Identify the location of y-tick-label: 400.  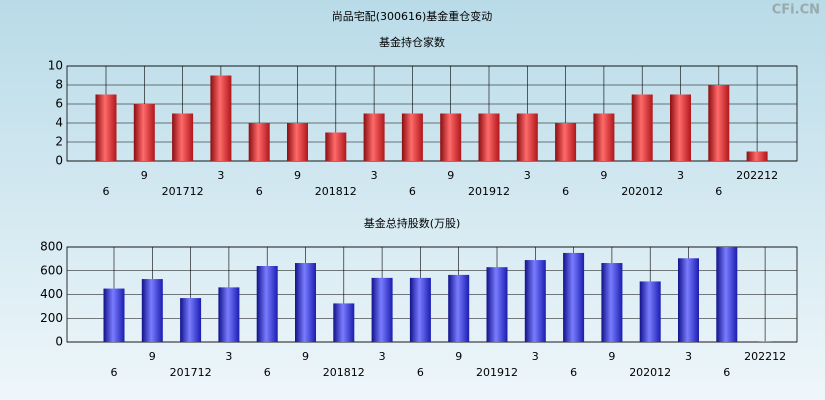
(51, 294).